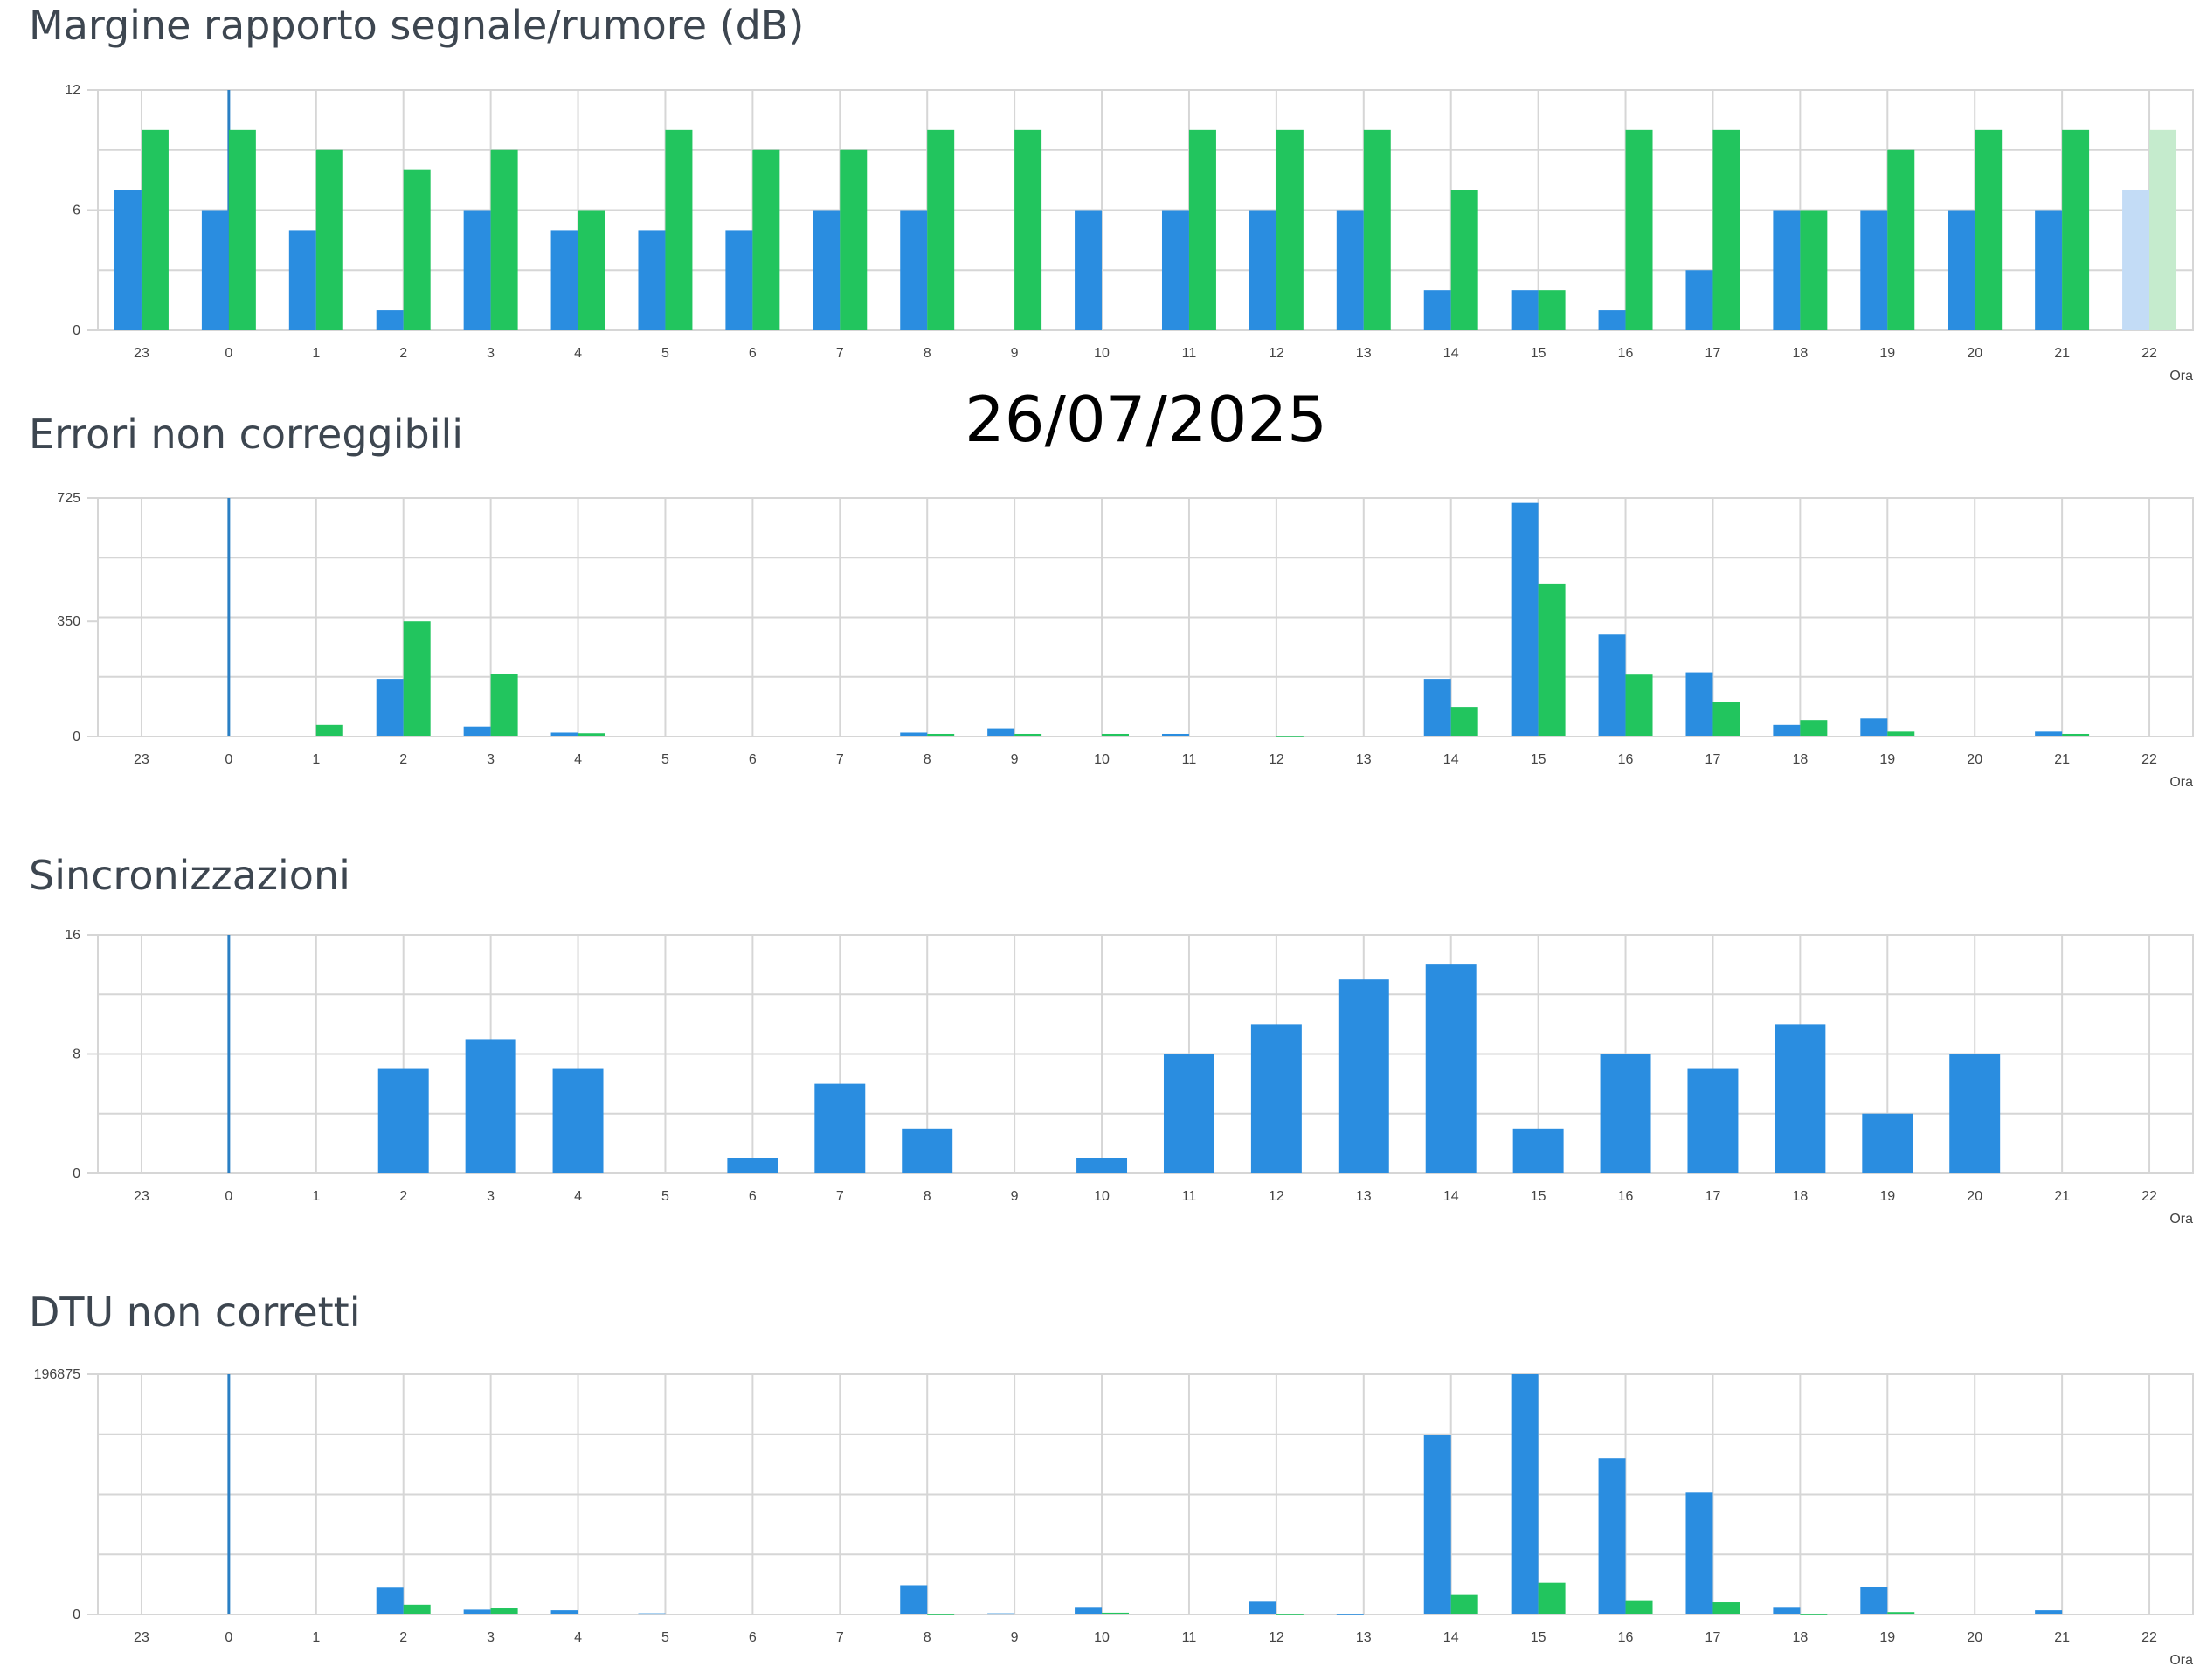  What do you see at coordinates (68, 621) in the screenshot?
I see `y-tick-label: 350` at bounding box center [68, 621].